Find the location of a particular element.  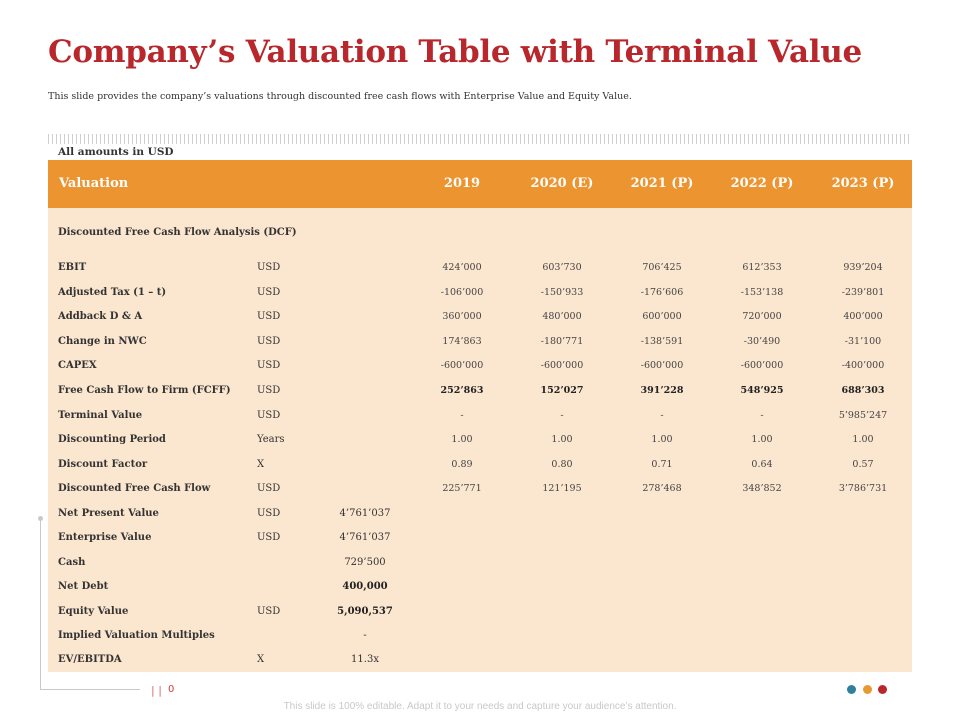

row-value: -150’933 is located at coordinates (562, 292).